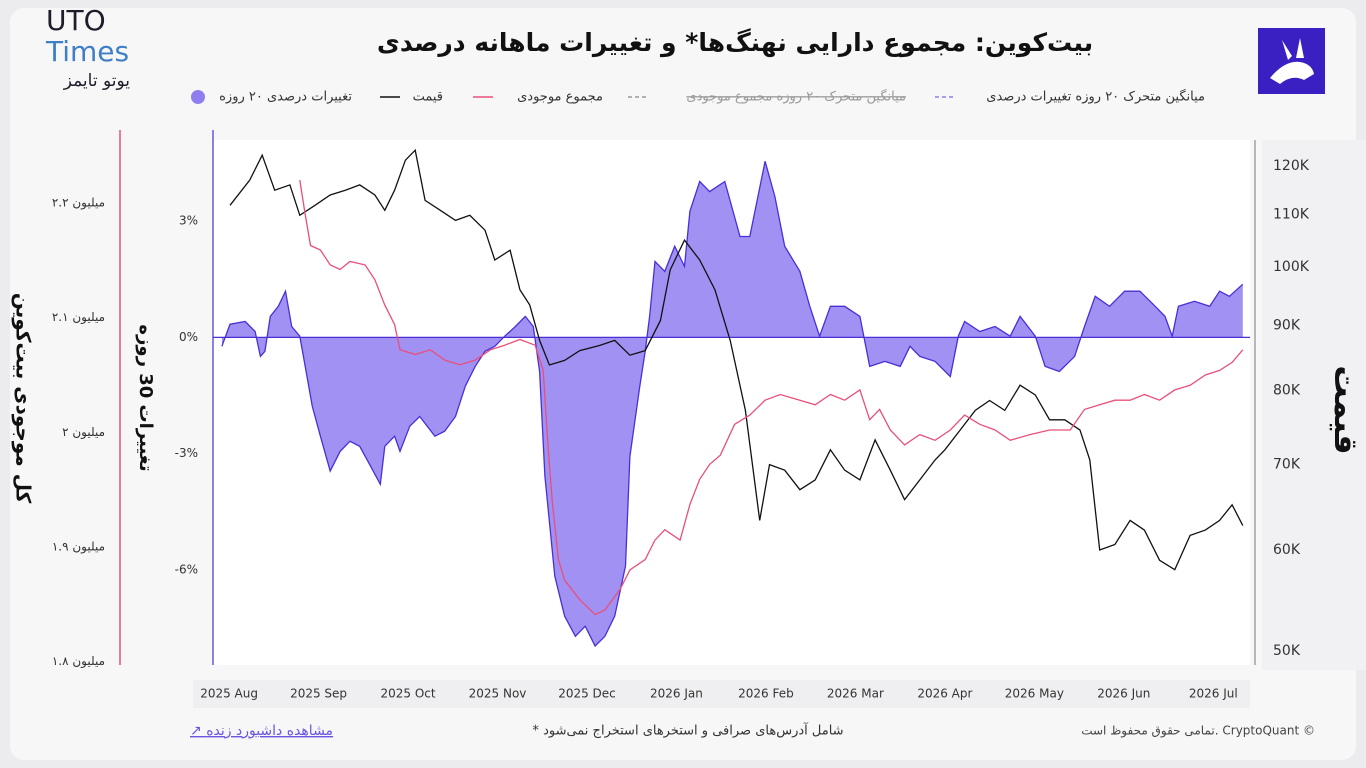 This screenshot has width=1366, height=768. Describe the element at coordinates (1287, 465) in the screenshot. I see `y2-tick-label: 70K` at that location.